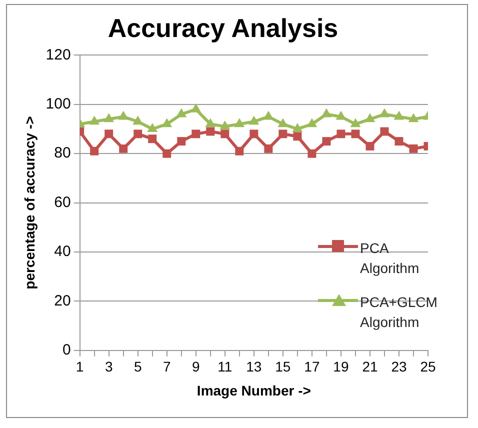 The width and height of the screenshot is (478, 428). Describe the element at coordinates (108, 366) in the screenshot. I see `x-tick-label: 3` at that location.